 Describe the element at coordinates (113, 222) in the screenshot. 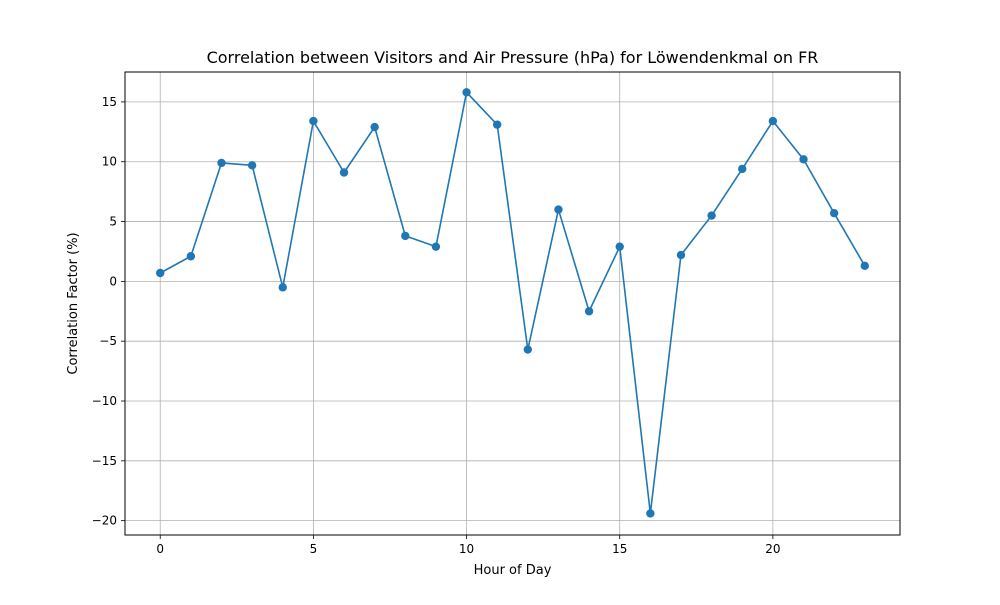

I see `y-tick-label: 5` at that location.